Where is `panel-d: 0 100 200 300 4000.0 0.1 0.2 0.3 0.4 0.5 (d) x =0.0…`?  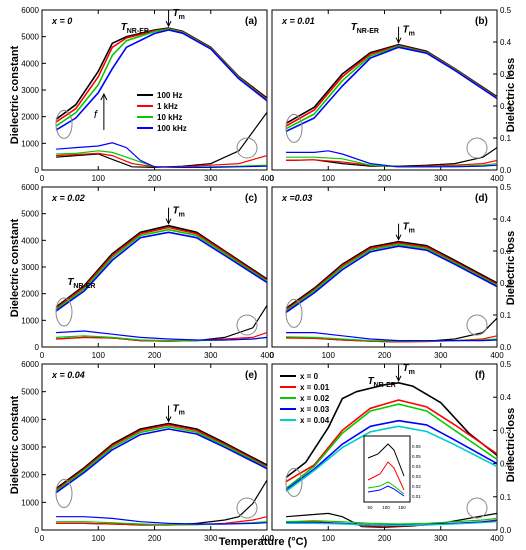
panel-d: 0 100 200 300 4000.0 0.1 0.2 0.3 0.4 0.5 (d) x =0.0… is located at coordinates (391, 271).